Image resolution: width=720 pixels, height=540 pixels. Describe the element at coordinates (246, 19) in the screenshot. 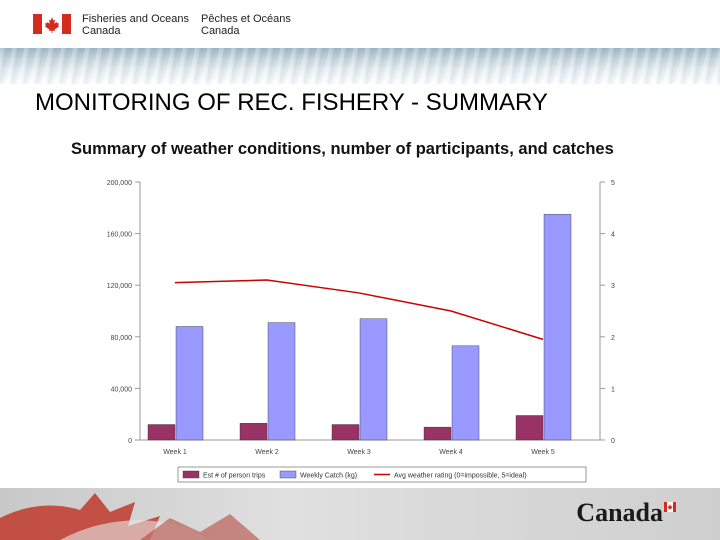

I see `dept-fr-line1: Pêches et Océans` at that location.